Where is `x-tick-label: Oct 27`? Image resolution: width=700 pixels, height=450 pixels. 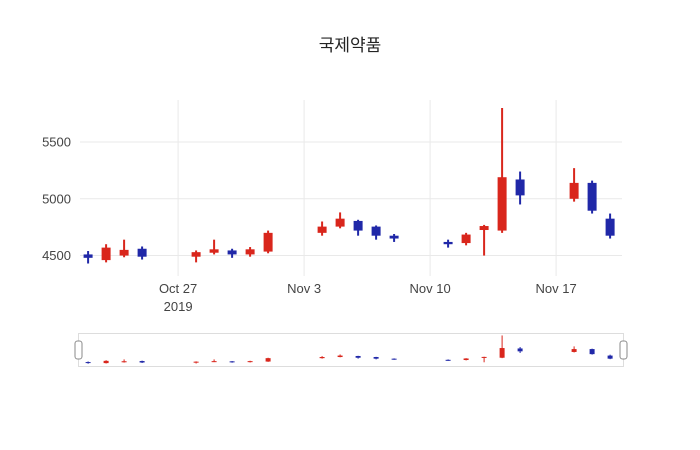 x-tick-label: Oct 27 is located at coordinates (178, 288).